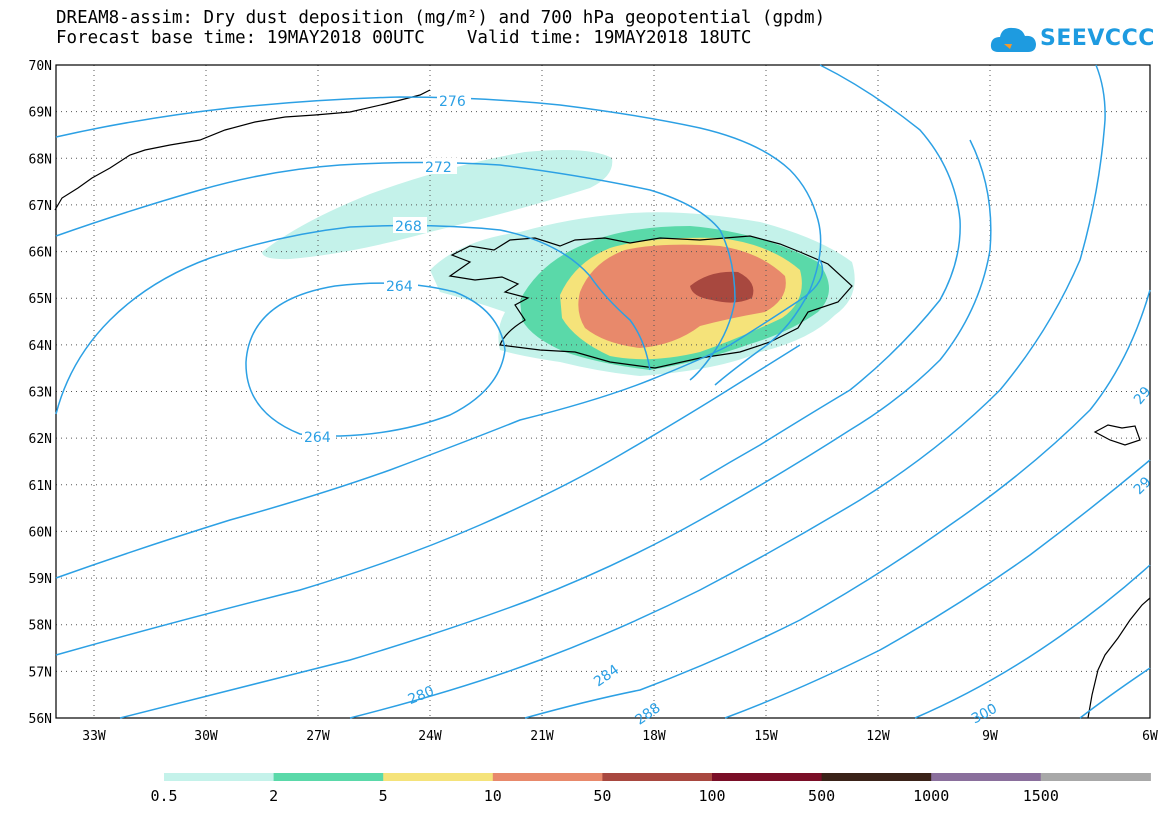 The height and width of the screenshot is (815, 1175). Describe the element at coordinates (383, 796) in the screenshot. I see `legend-label: 5` at that location.